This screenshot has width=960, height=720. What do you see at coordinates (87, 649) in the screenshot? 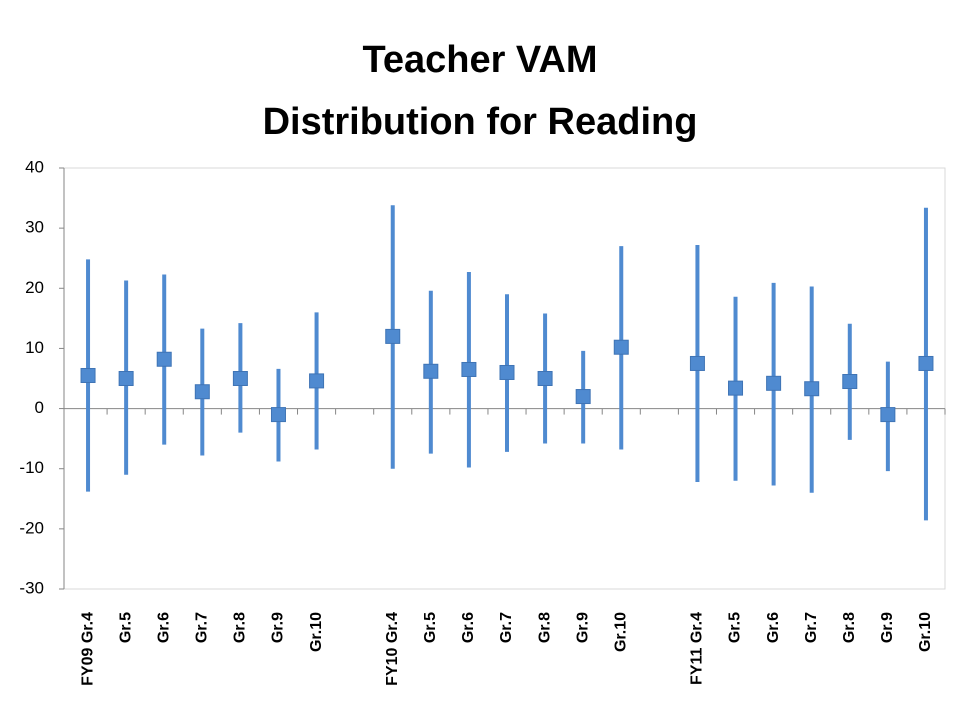
I see `x-tick-label: FY09 Gr.4` at bounding box center [87, 649].